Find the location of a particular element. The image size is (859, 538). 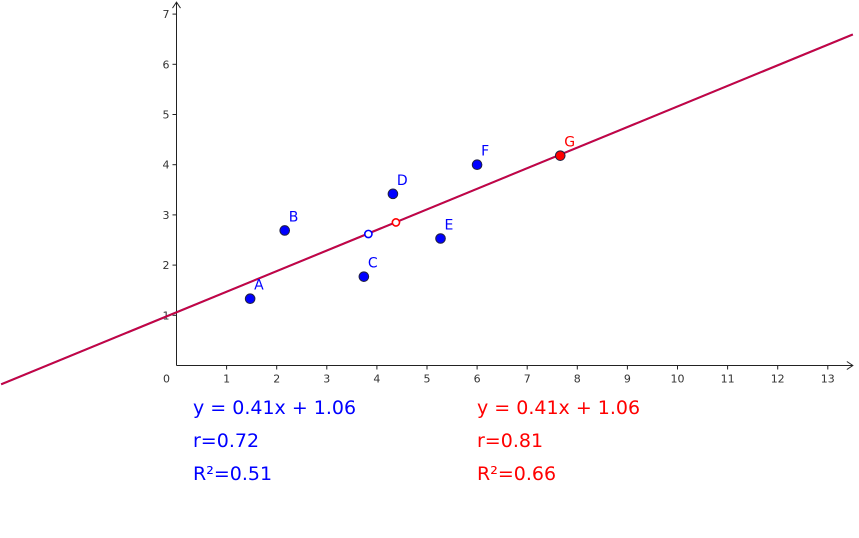

y-tick-label: 6 is located at coordinates (166, 64).